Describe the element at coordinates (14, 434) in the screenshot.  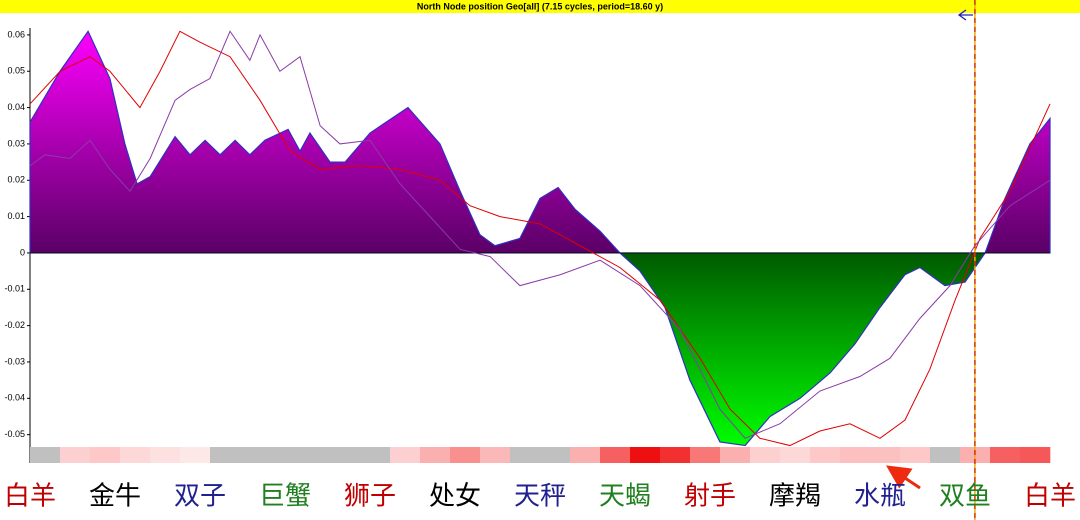
I see `y-tick-label: -0.05` at that location.